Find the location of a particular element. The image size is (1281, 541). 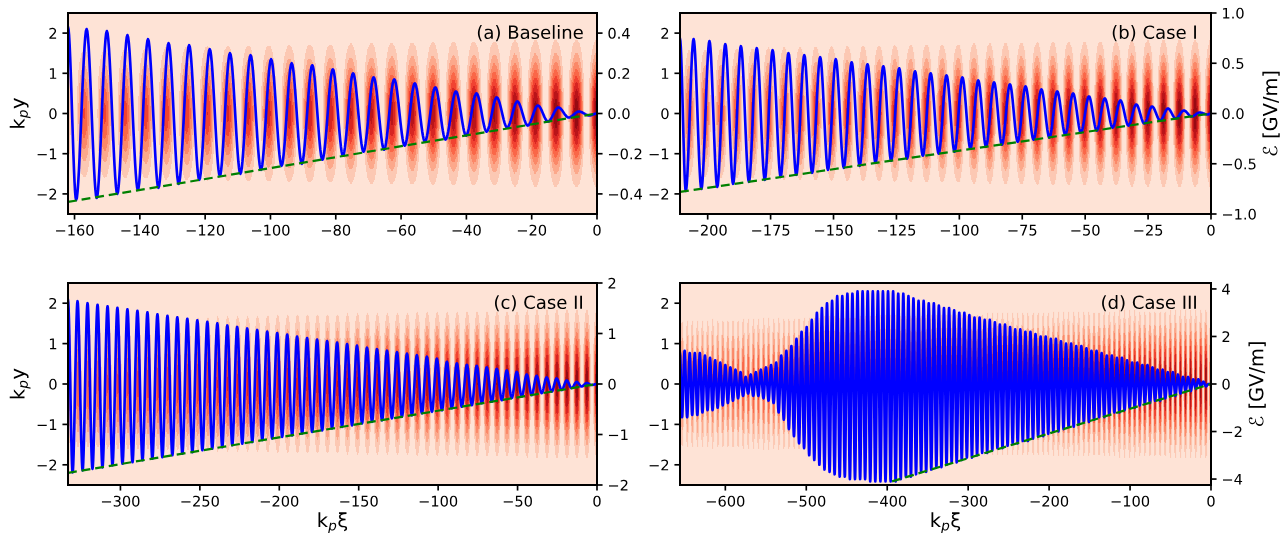

x-tick-label: −600 is located at coordinates (725, 501).